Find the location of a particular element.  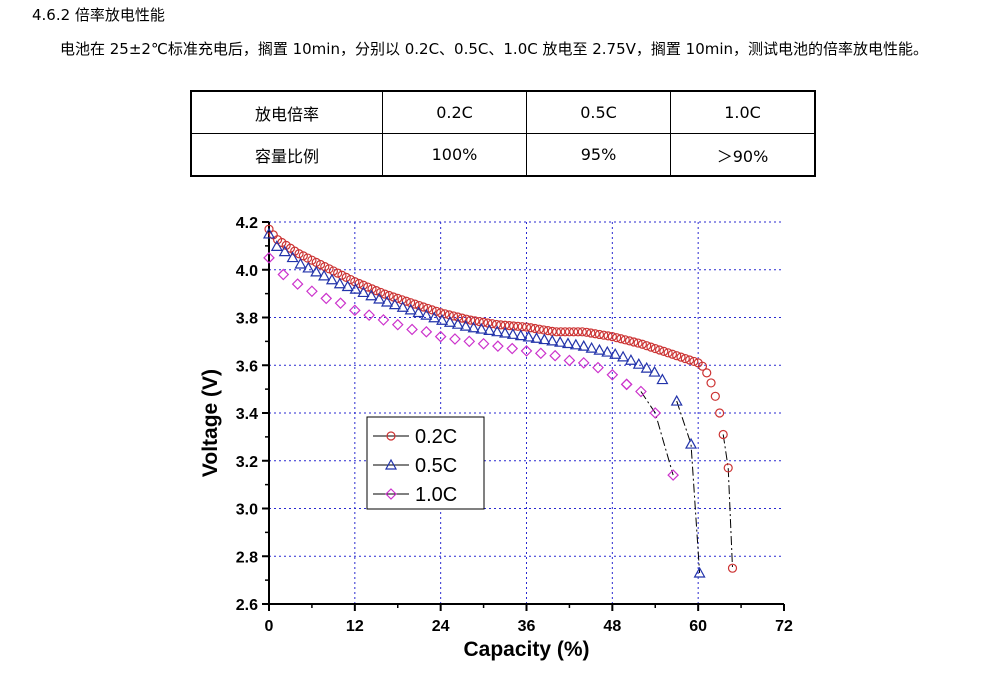

table-row: 容量比例 100% 95% ＞90% is located at coordinates (503, 155).